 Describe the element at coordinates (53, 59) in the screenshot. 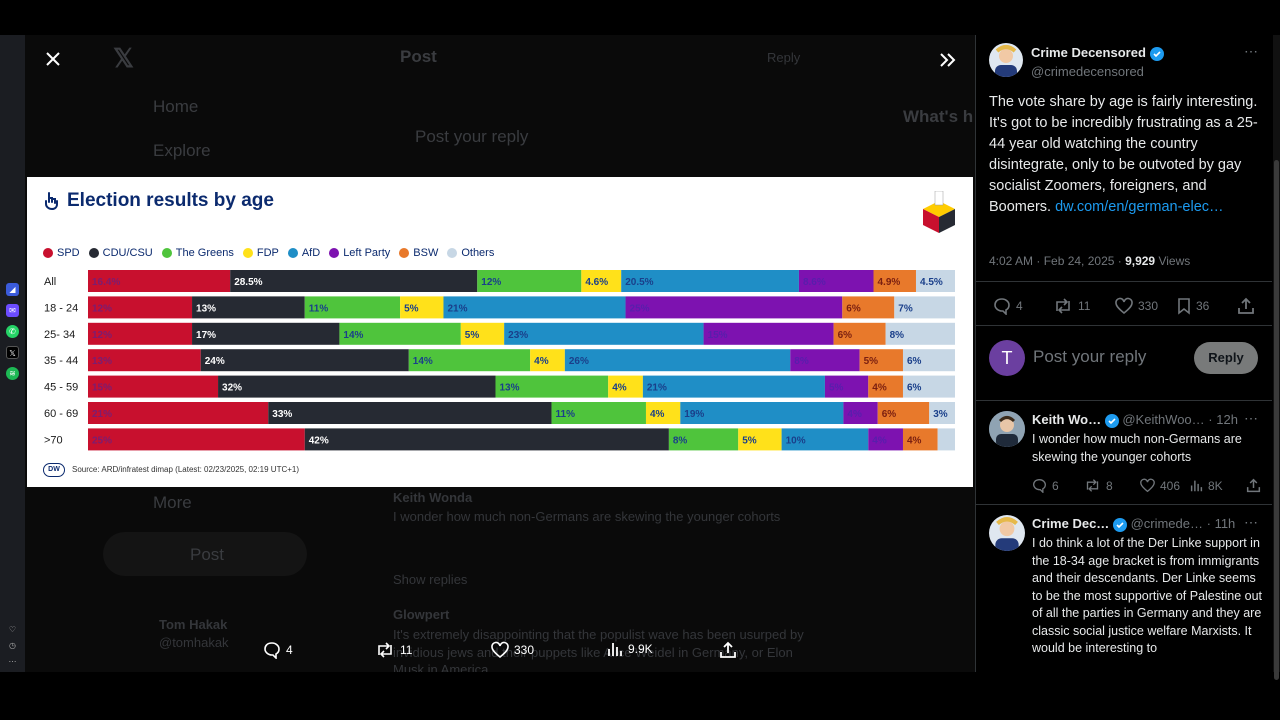

I see `close-icon` at that location.